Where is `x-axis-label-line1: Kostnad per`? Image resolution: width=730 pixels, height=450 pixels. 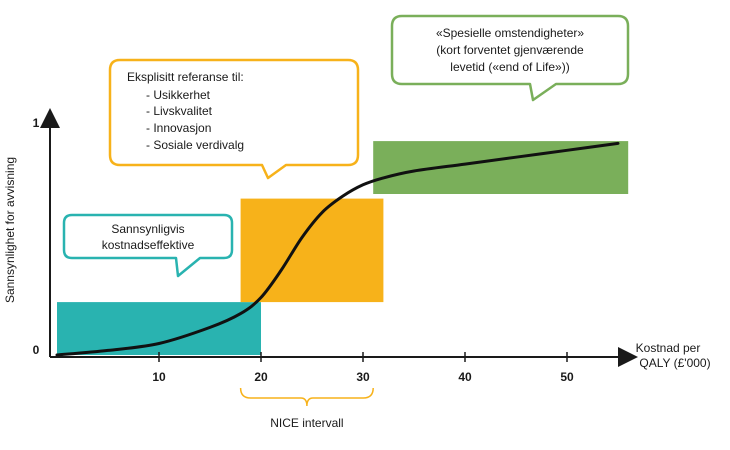
x-axis-label-line1: Kostnad per is located at coordinates (668, 348).